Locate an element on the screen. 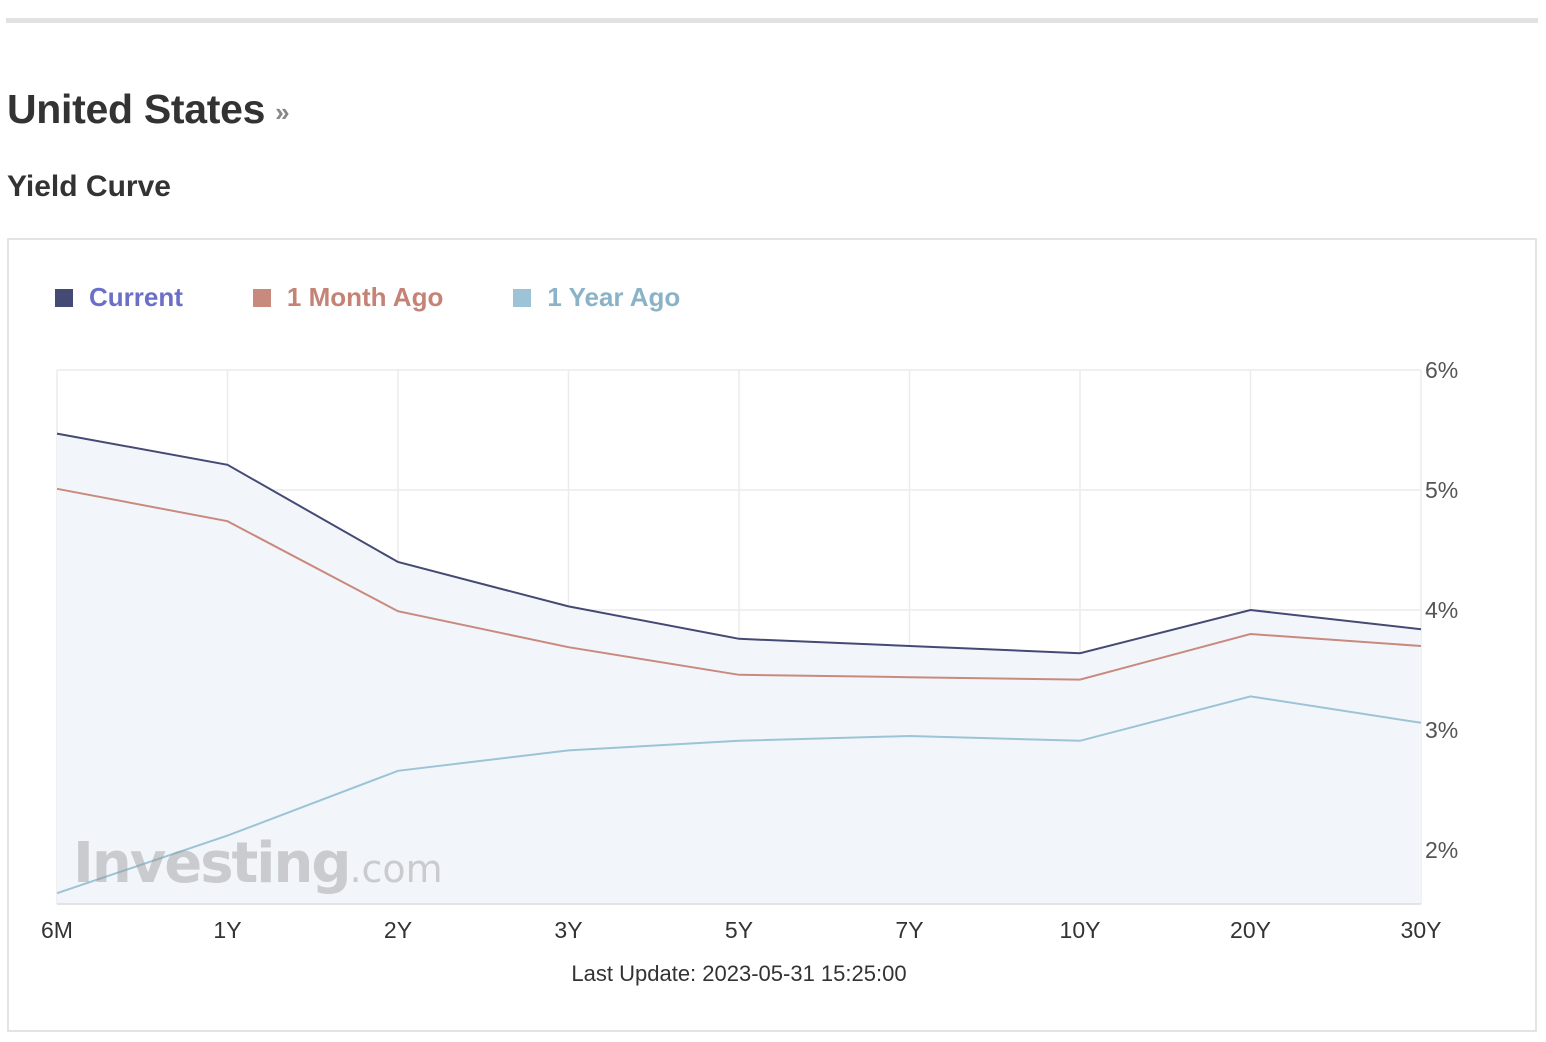  investing-watermark-logo: Investing.com is located at coordinates (258, 863).